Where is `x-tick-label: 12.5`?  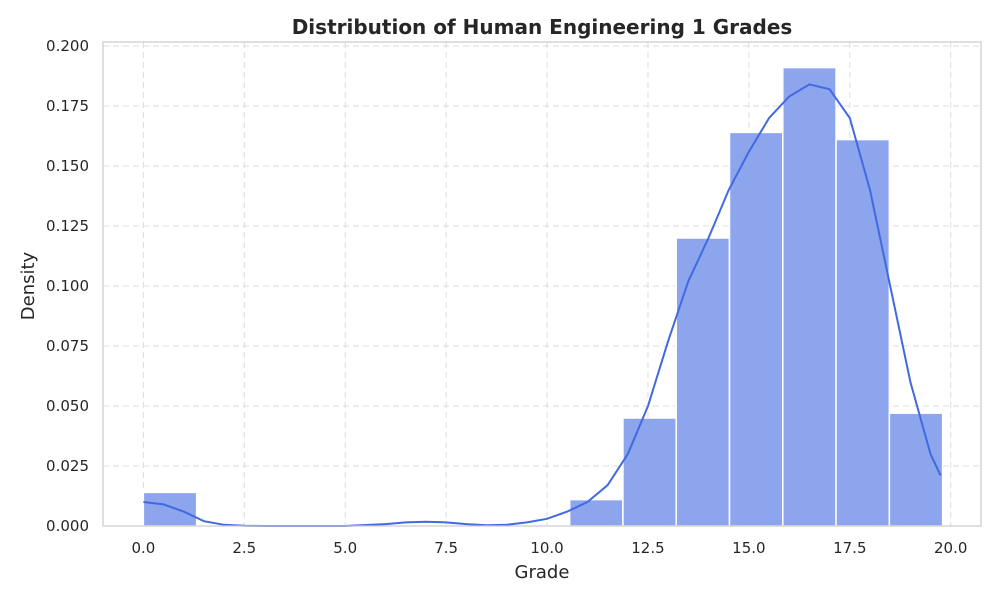
x-tick-label: 12.5 is located at coordinates (647, 548).